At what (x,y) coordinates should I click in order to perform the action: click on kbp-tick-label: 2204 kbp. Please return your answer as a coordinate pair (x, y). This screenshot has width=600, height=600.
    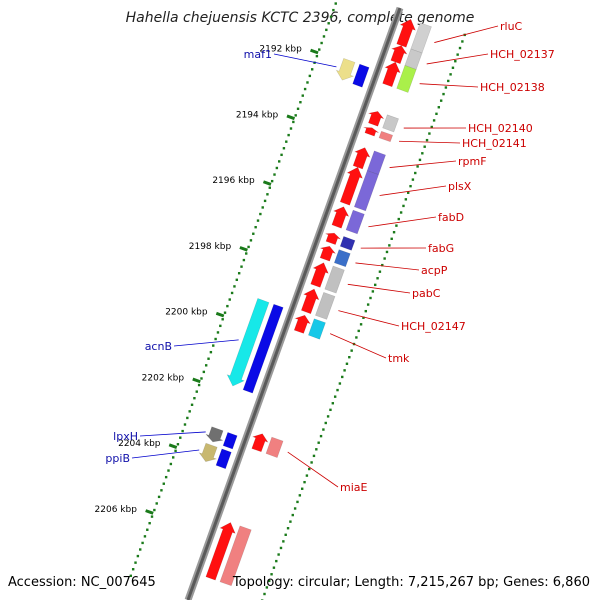
    Looking at the image, I should click on (139, 444).